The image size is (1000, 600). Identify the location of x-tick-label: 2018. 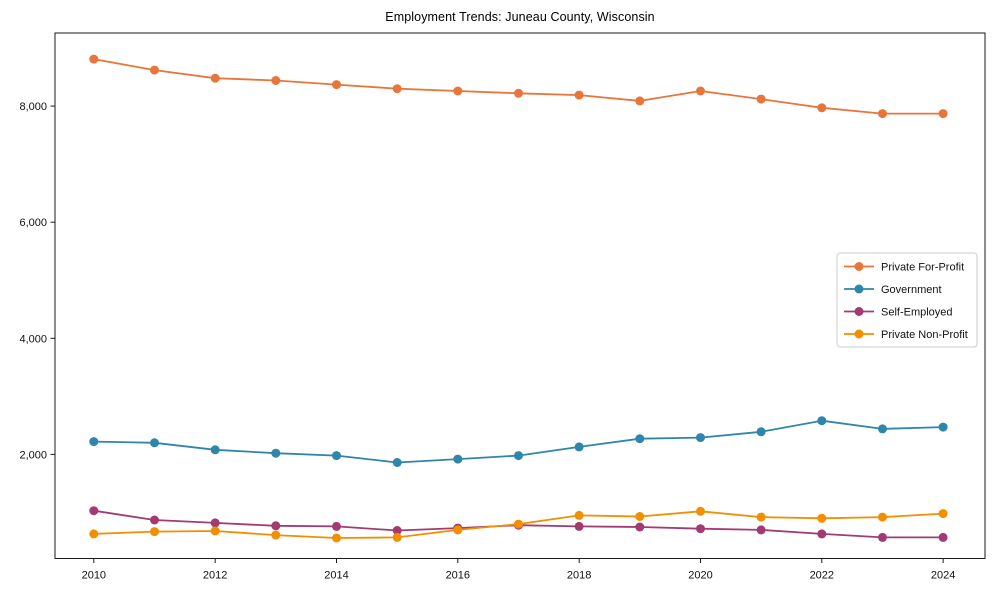
(579, 576).